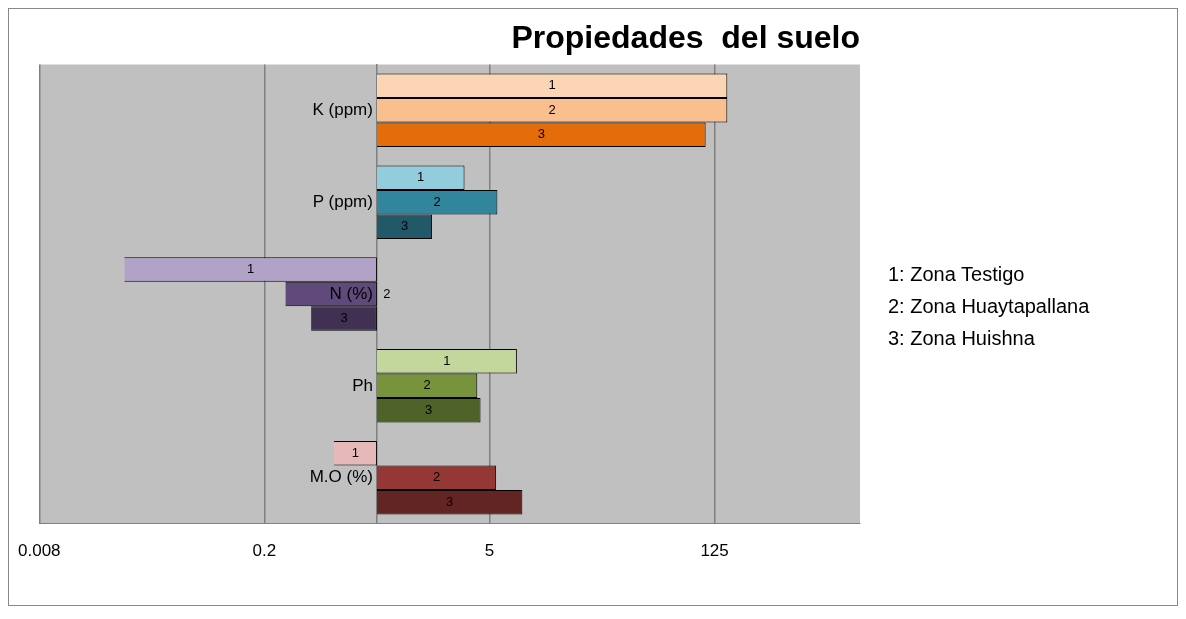 The image size is (1186, 619). Describe the element at coordinates (251, 269) in the screenshot. I see `series-label: 1` at that location.